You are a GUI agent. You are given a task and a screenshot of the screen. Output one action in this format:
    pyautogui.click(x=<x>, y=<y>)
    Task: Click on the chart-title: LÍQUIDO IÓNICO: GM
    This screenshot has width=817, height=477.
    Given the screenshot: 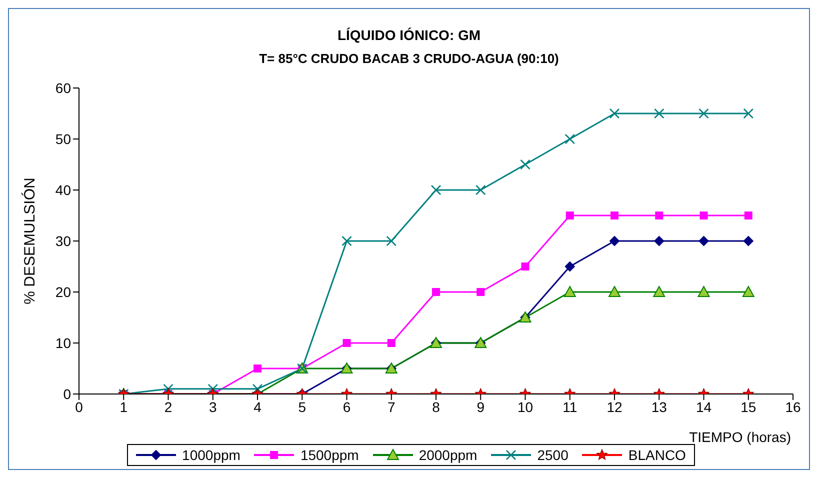 What is the action you would take?
    pyautogui.click(x=409, y=35)
    